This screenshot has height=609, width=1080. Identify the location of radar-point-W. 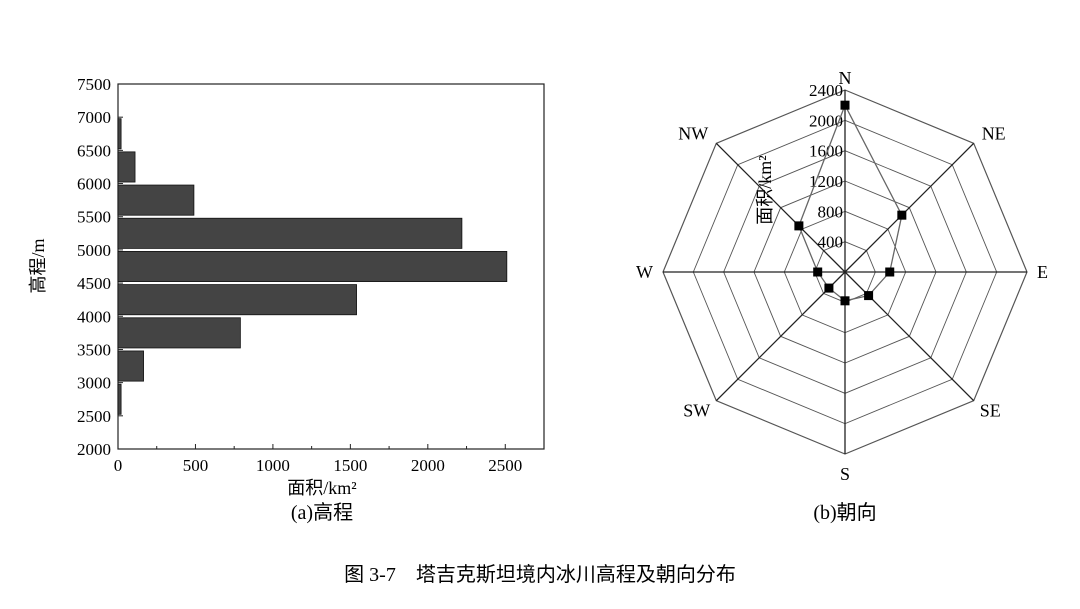
(818, 272).